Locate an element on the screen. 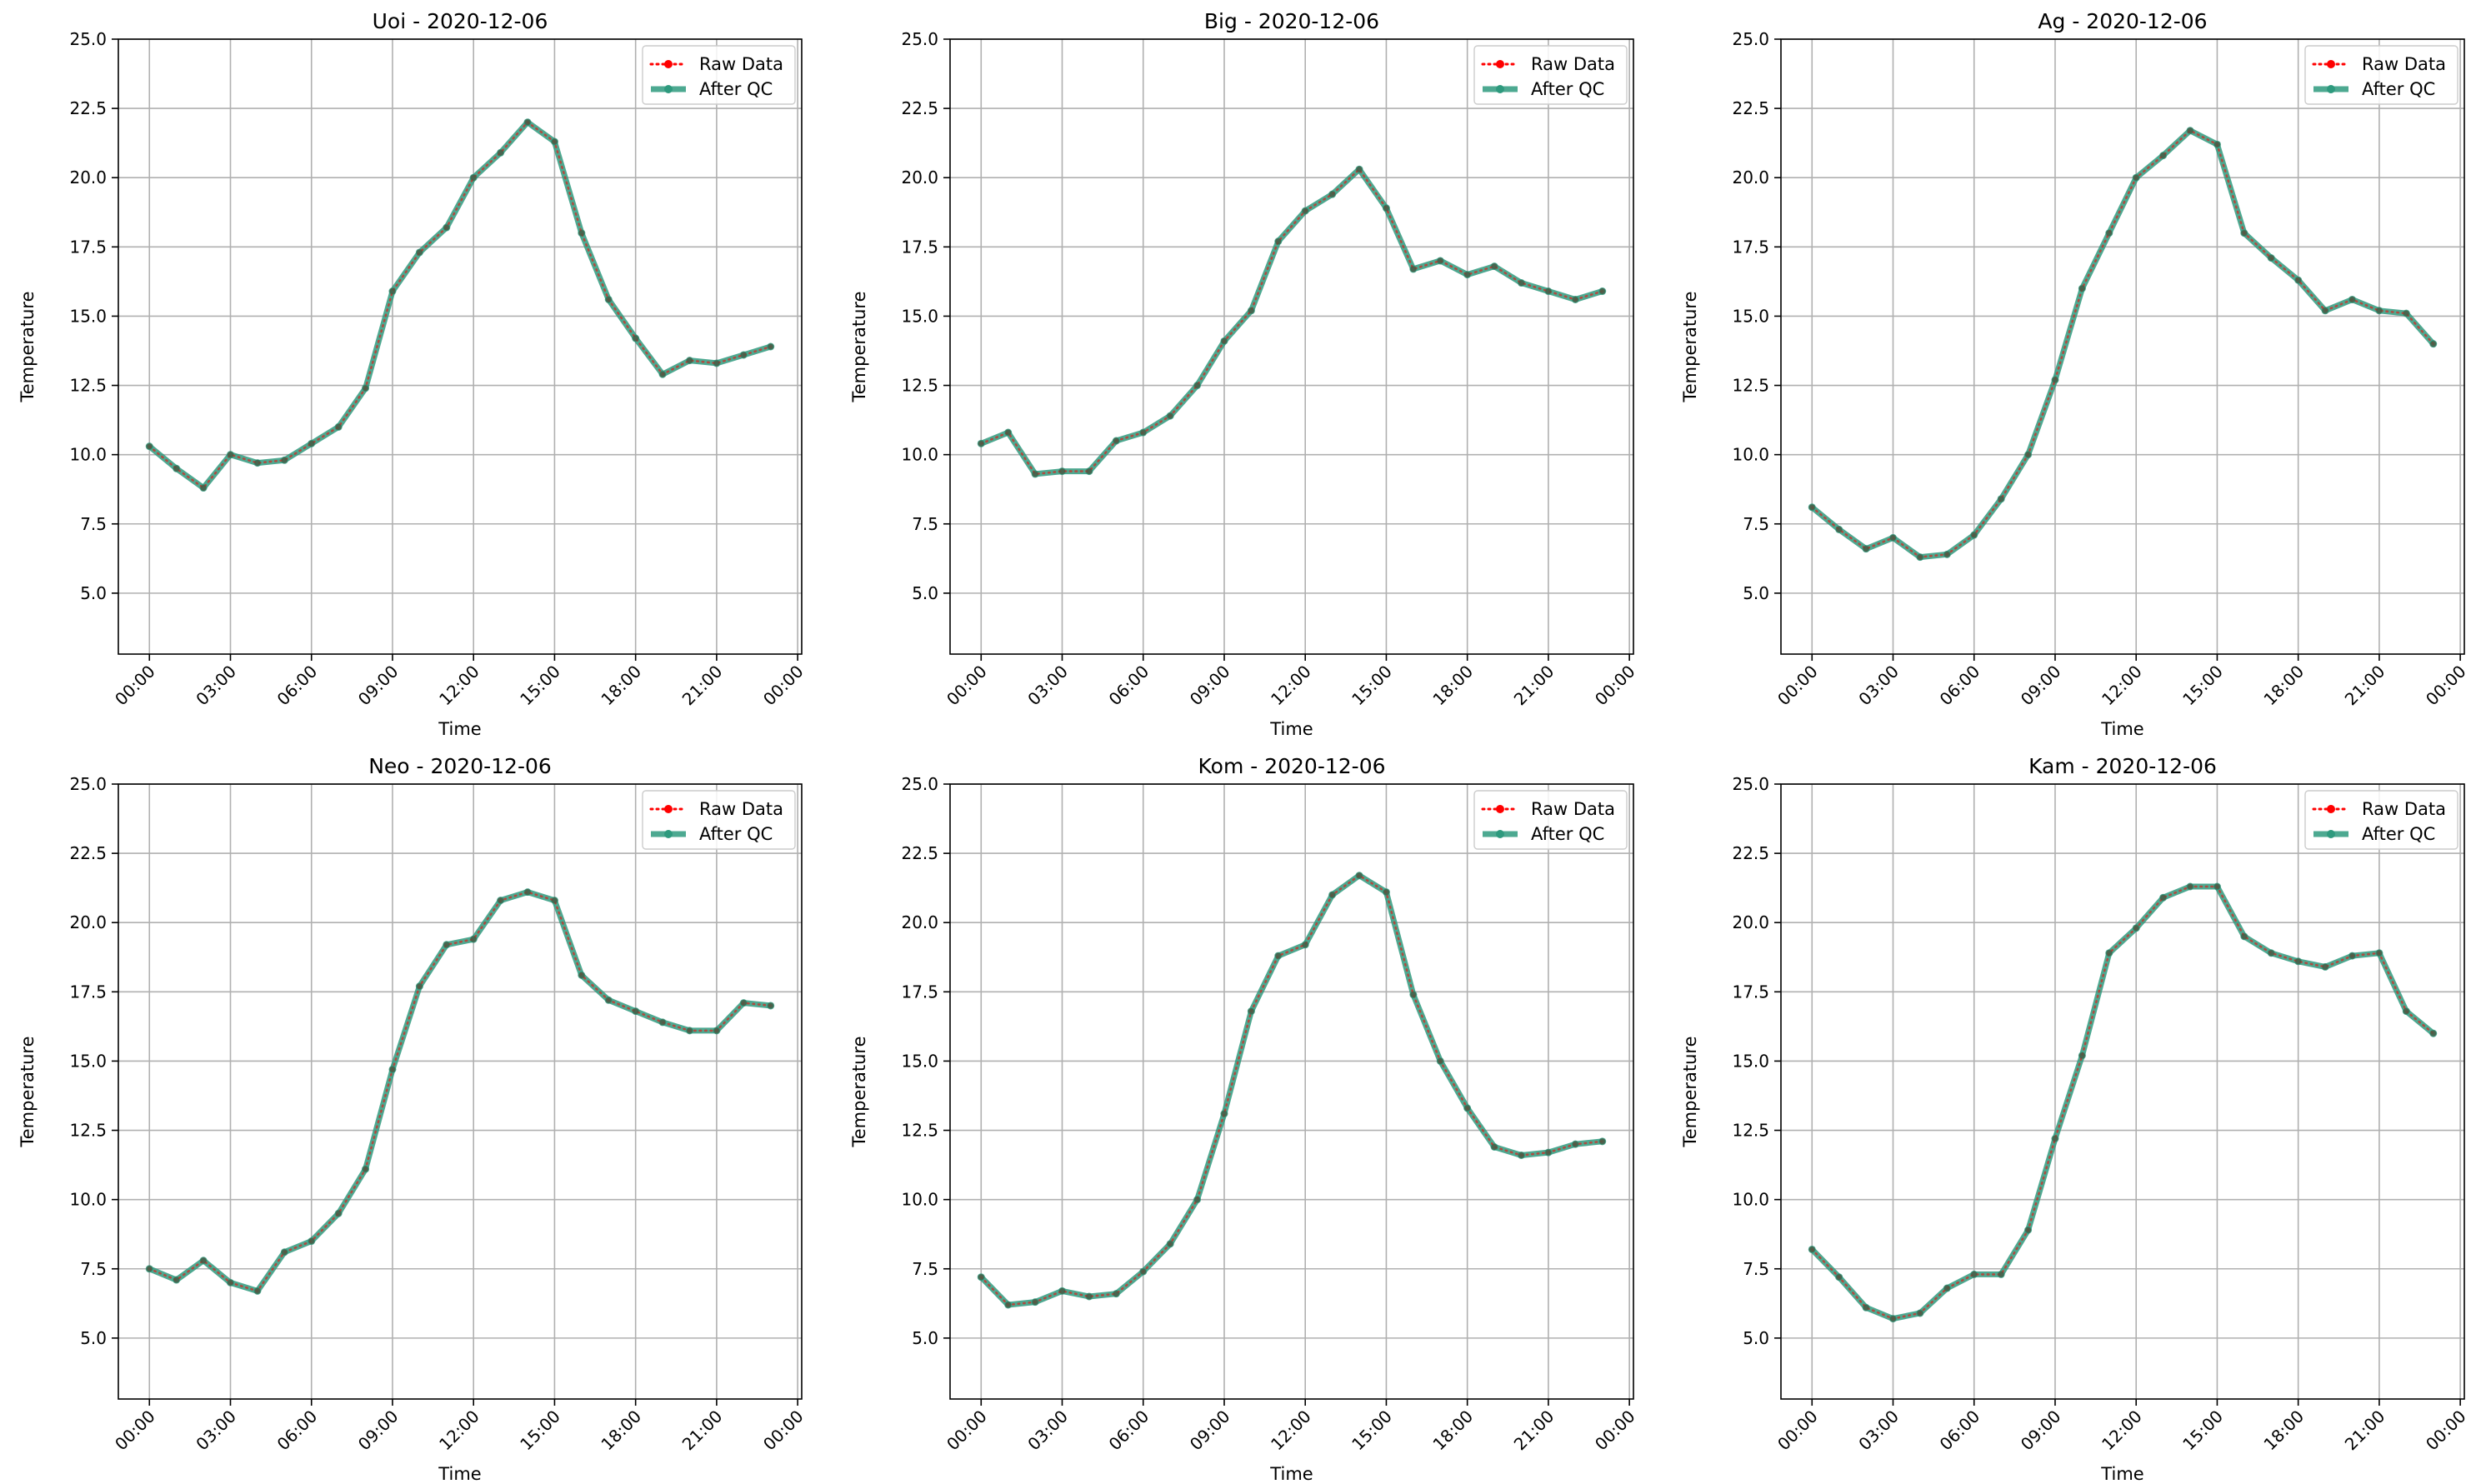 This screenshot has height=1484, width=2486. legend: Raw Data After QC is located at coordinates (719, 820).